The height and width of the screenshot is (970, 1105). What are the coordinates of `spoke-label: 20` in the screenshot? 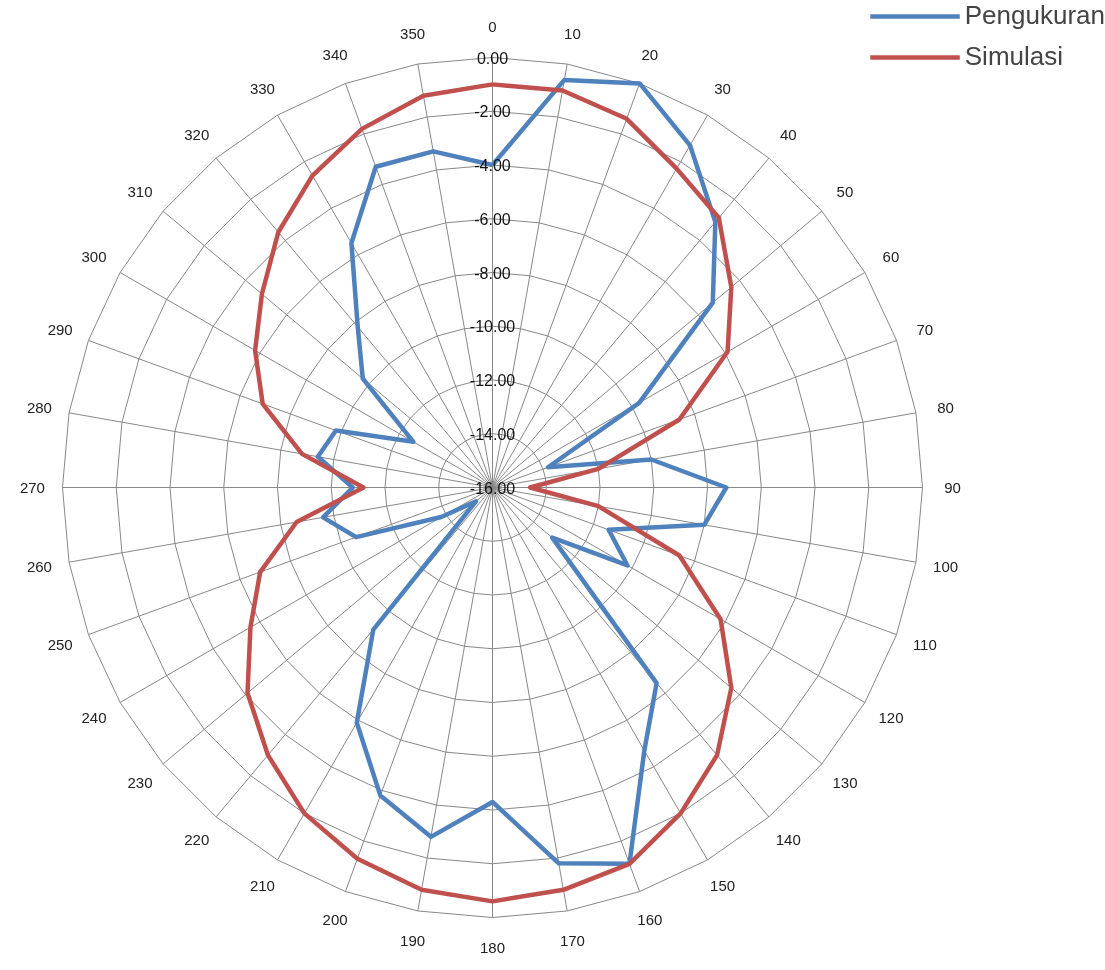 It's located at (650, 55).